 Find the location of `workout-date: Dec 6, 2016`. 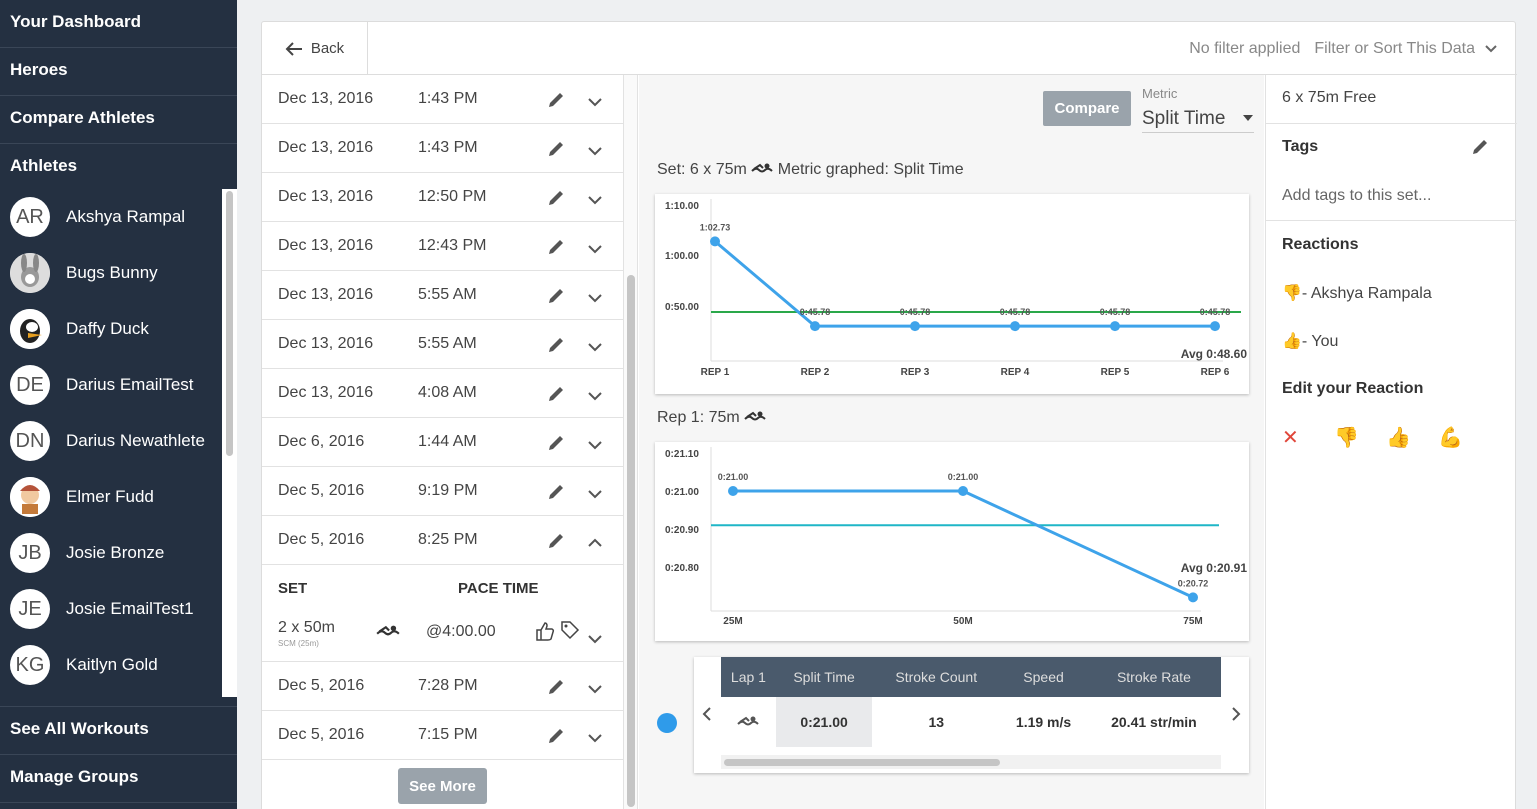

workout-date: Dec 6, 2016 is located at coordinates (321, 441).